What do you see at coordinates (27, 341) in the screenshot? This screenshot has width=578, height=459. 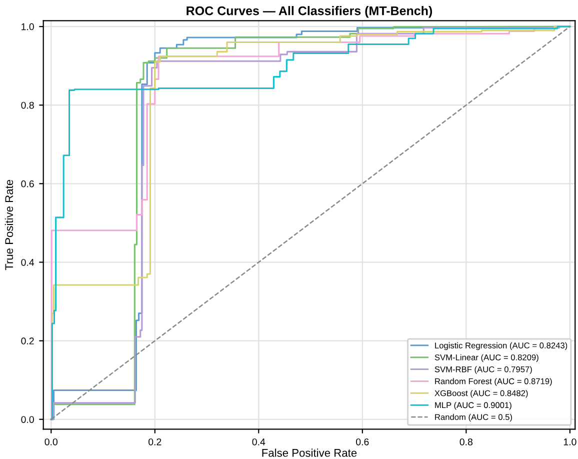 I see `y-tick-label: 0.2` at bounding box center [27, 341].